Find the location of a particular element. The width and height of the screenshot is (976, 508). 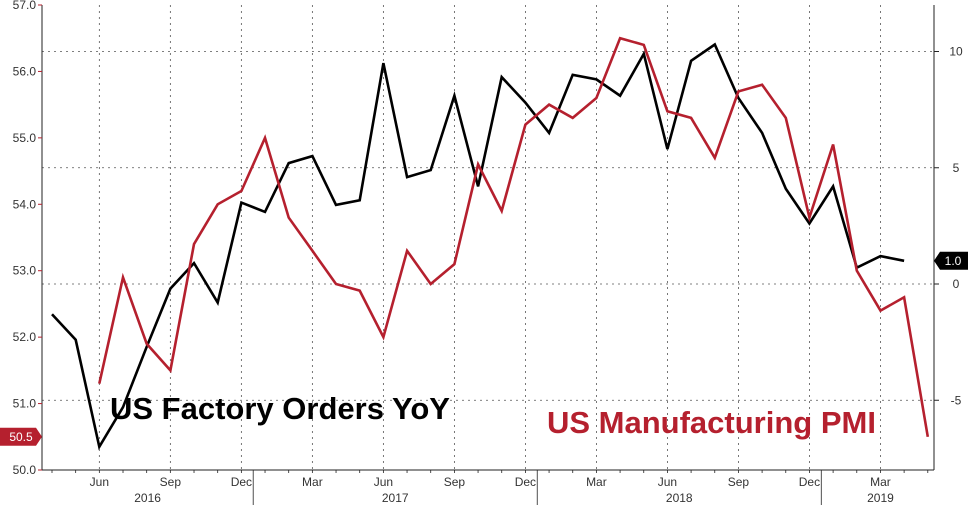

left-tick-label: 50.0 is located at coordinates (25, 470).